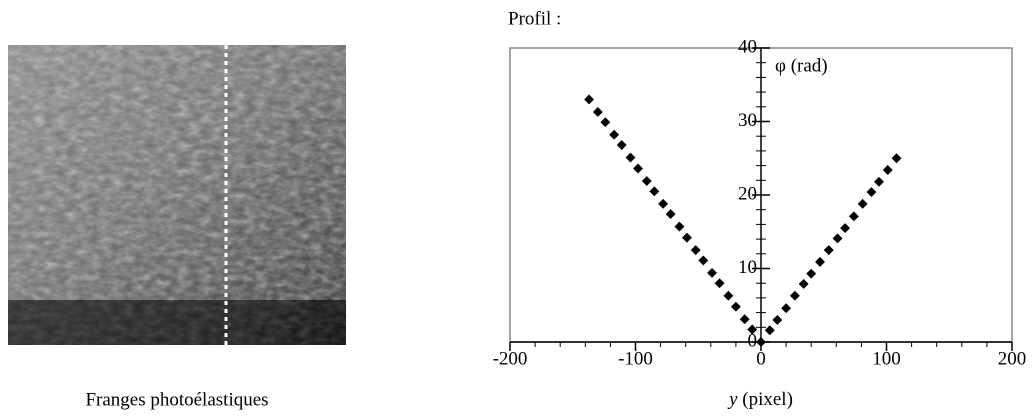  What do you see at coordinates (761, 358) in the screenshot?
I see `x-tick-label: 0` at bounding box center [761, 358].